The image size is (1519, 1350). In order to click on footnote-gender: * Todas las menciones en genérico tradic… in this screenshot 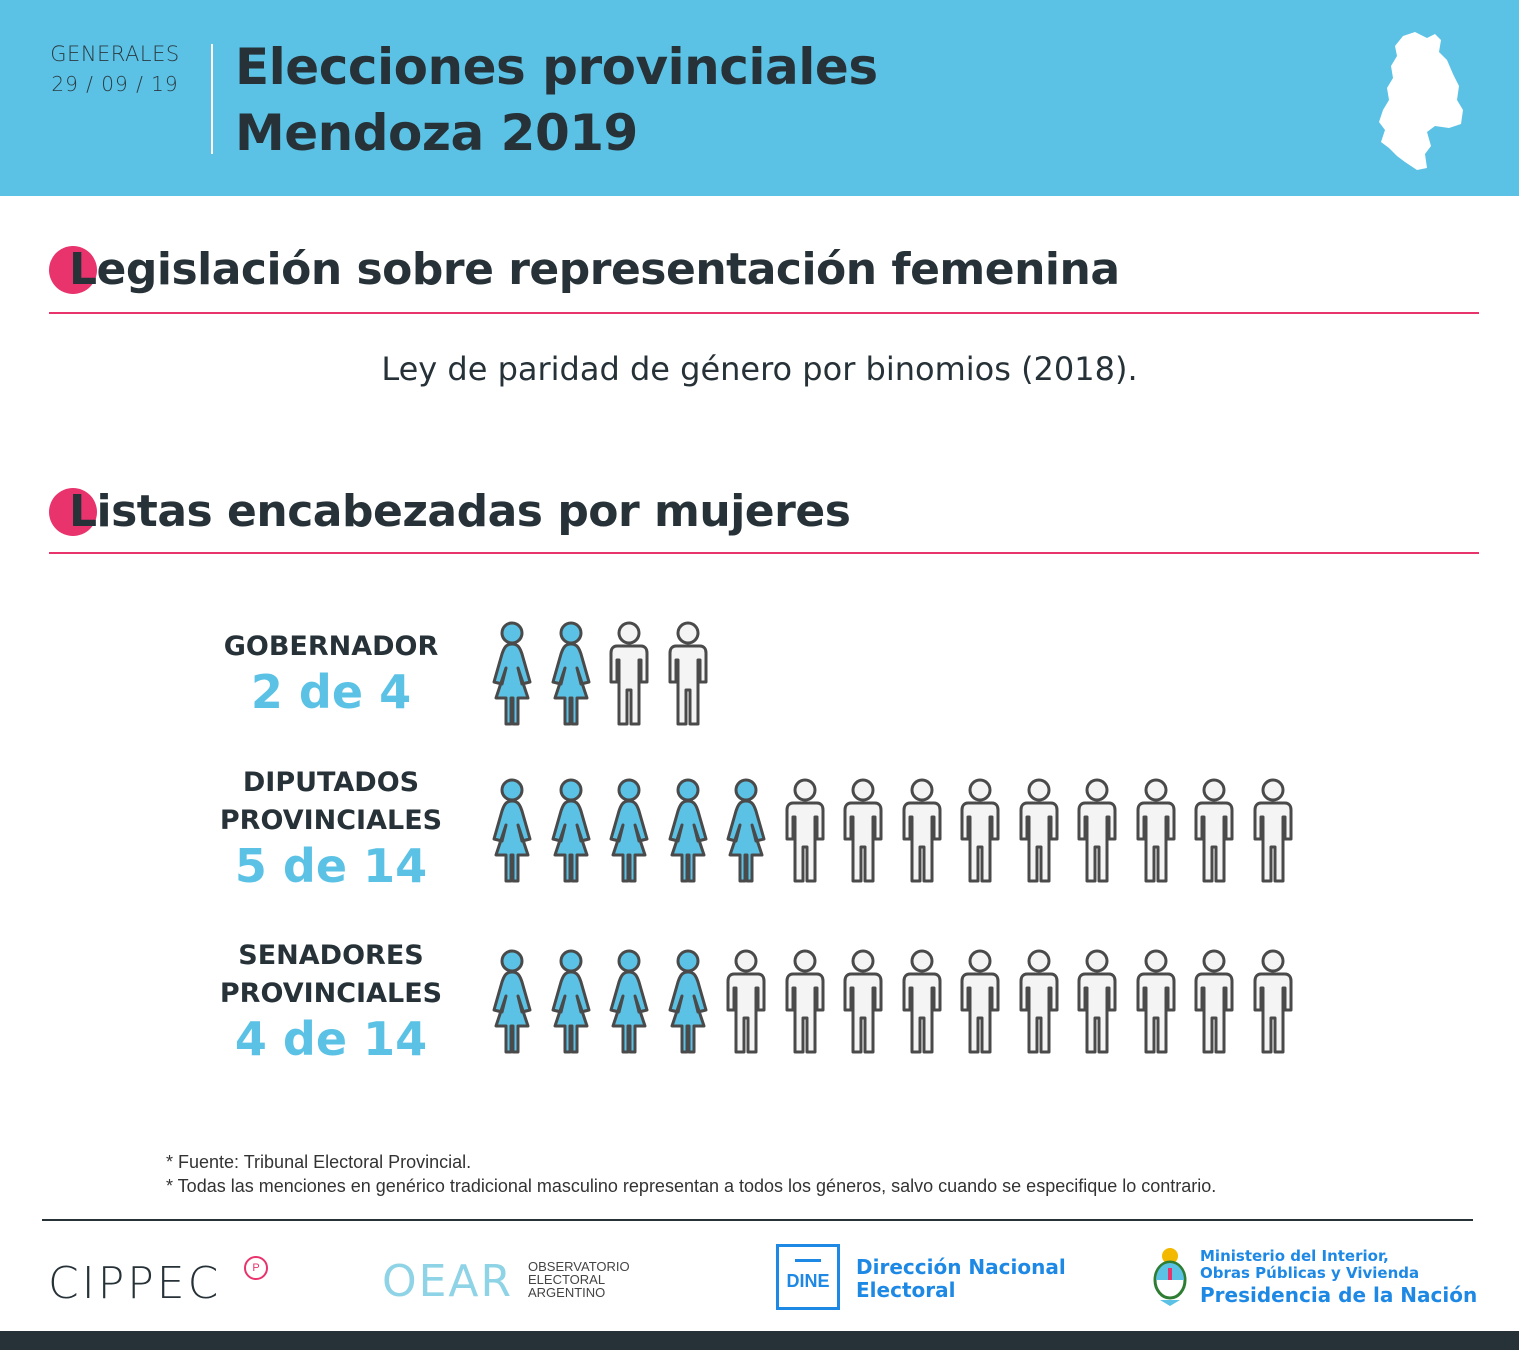, I will do `click(691, 1186)`.